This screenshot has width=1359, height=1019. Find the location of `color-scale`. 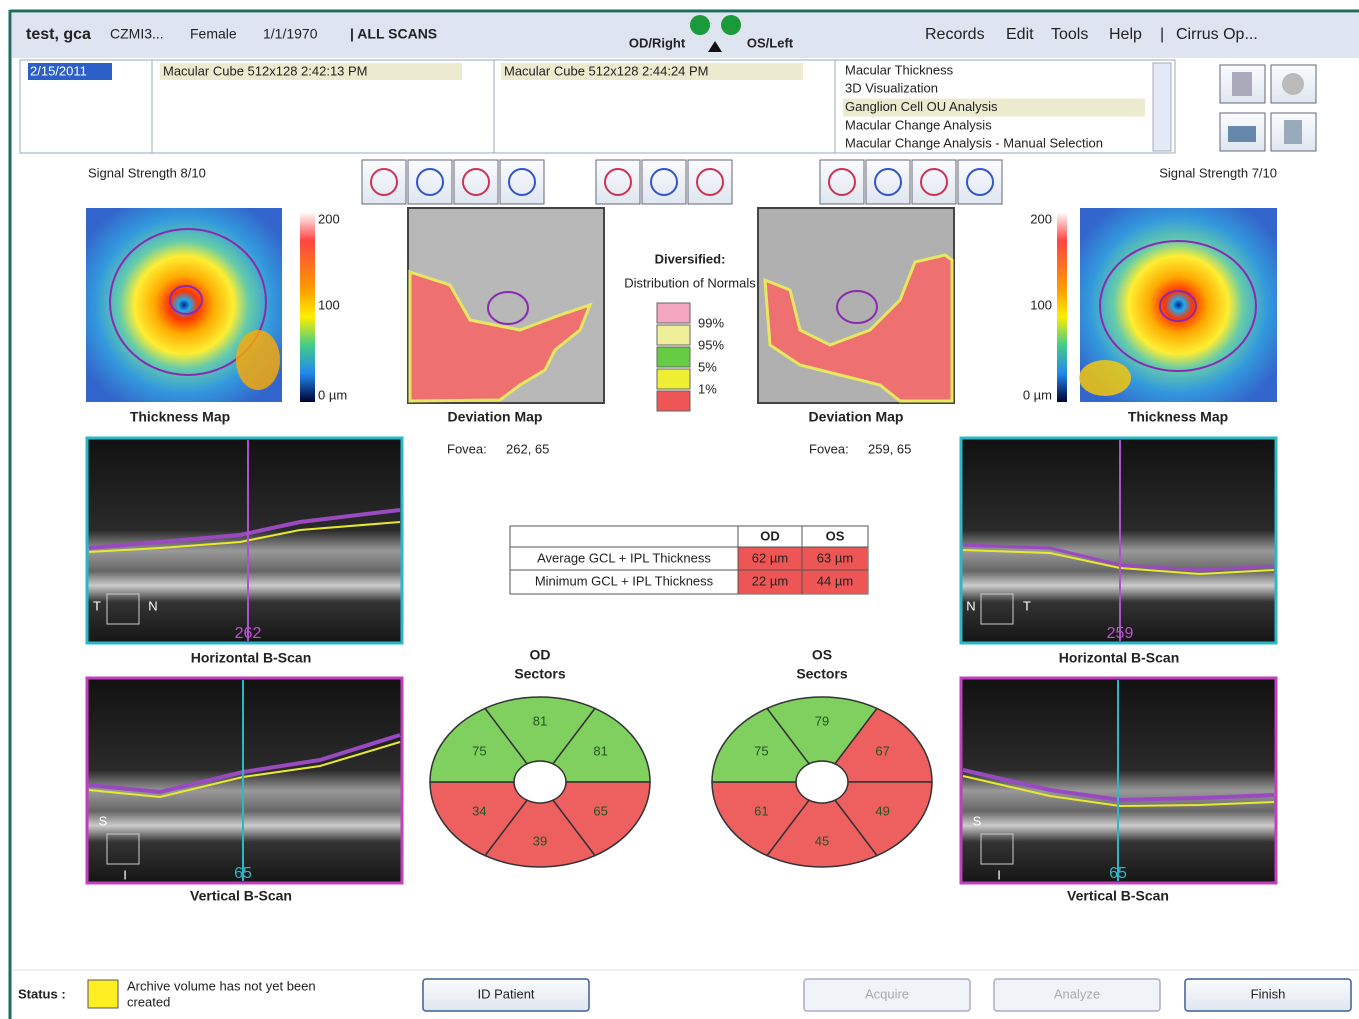

color-scale is located at coordinates (1062, 307).